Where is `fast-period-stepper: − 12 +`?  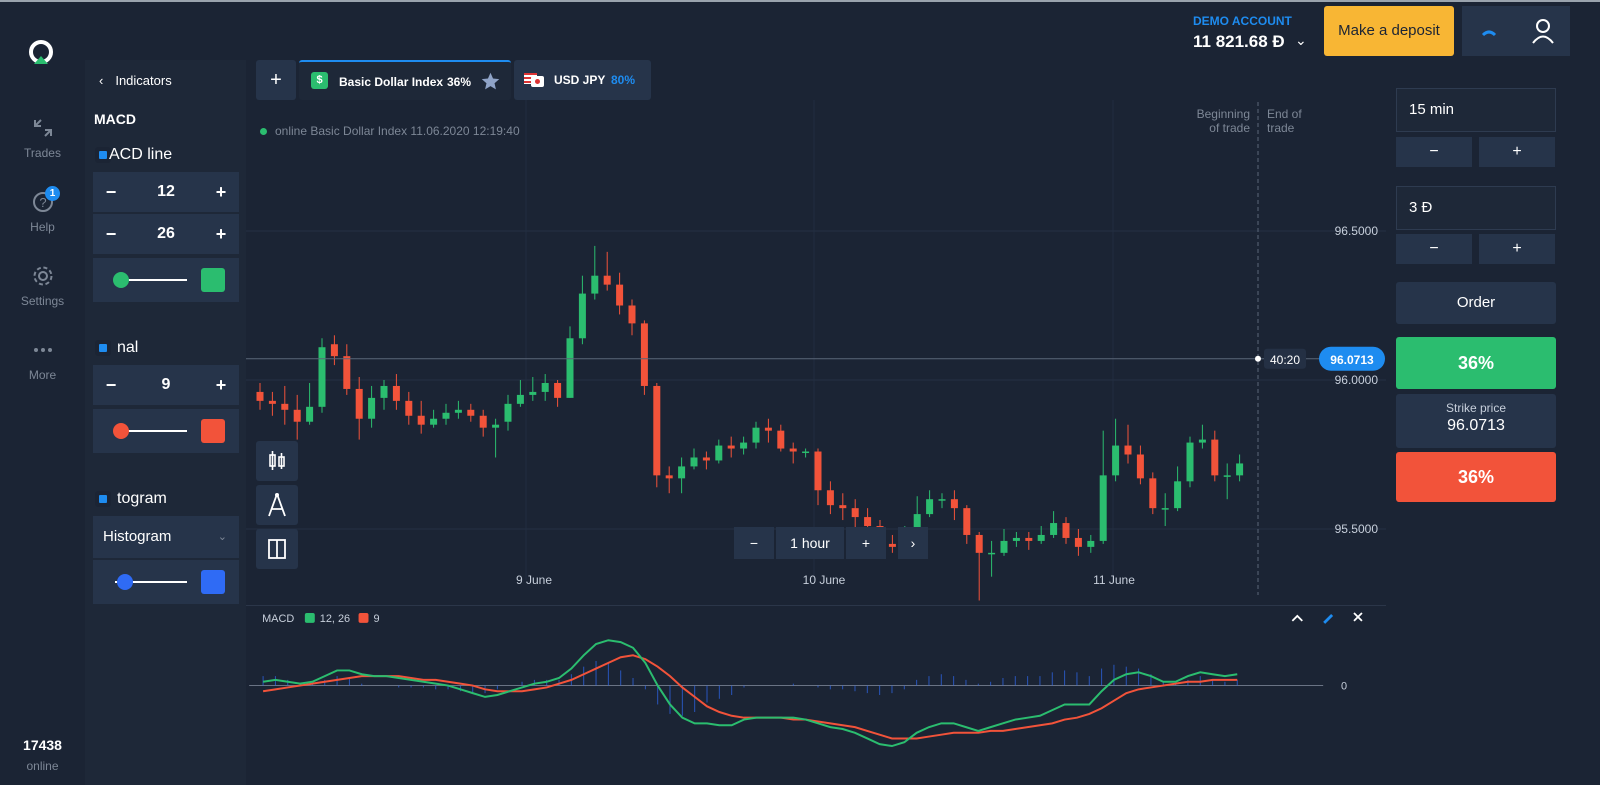 fast-period-stepper: − 12 + is located at coordinates (166, 192).